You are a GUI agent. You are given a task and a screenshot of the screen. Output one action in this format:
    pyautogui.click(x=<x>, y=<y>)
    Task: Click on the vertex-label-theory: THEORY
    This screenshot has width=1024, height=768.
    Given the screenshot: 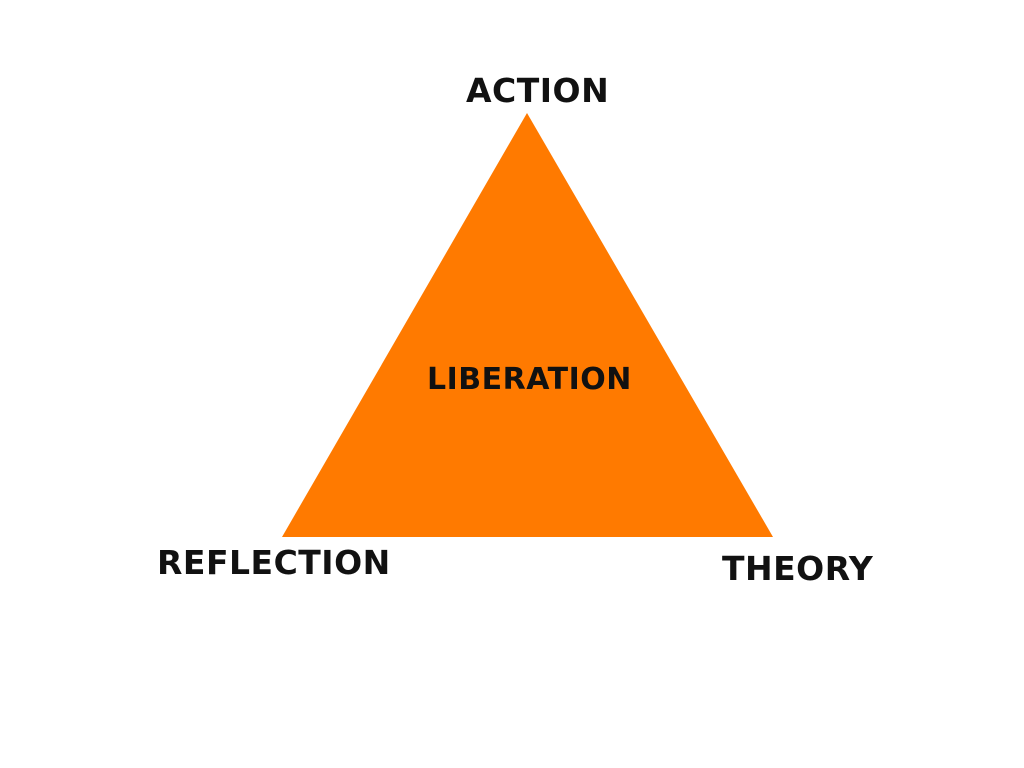 What is the action you would take?
    pyautogui.click(x=798, y=568)
    